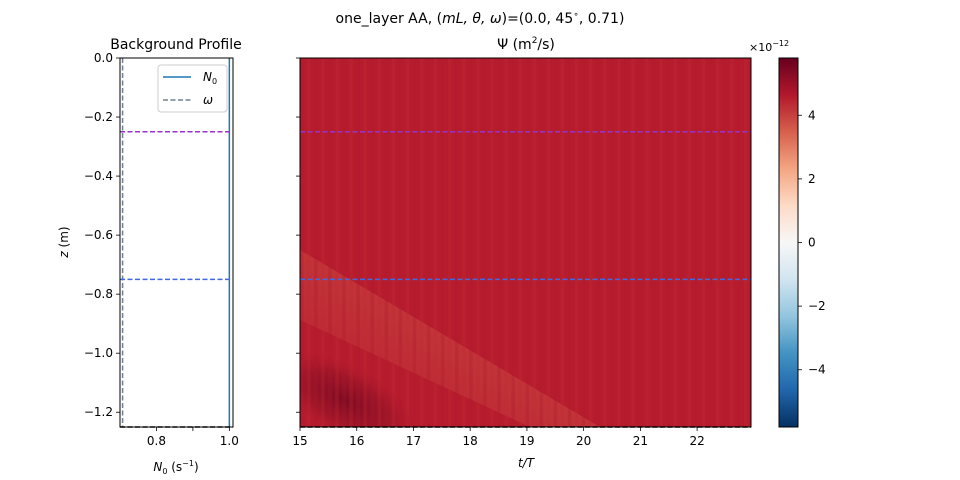 The height and width of the screenshot is (480, 960). What do you see at coordinates (356, 441) in the screenshot?
I see `heatmap-xtick-label: 16` at bounding box center [356, 441].